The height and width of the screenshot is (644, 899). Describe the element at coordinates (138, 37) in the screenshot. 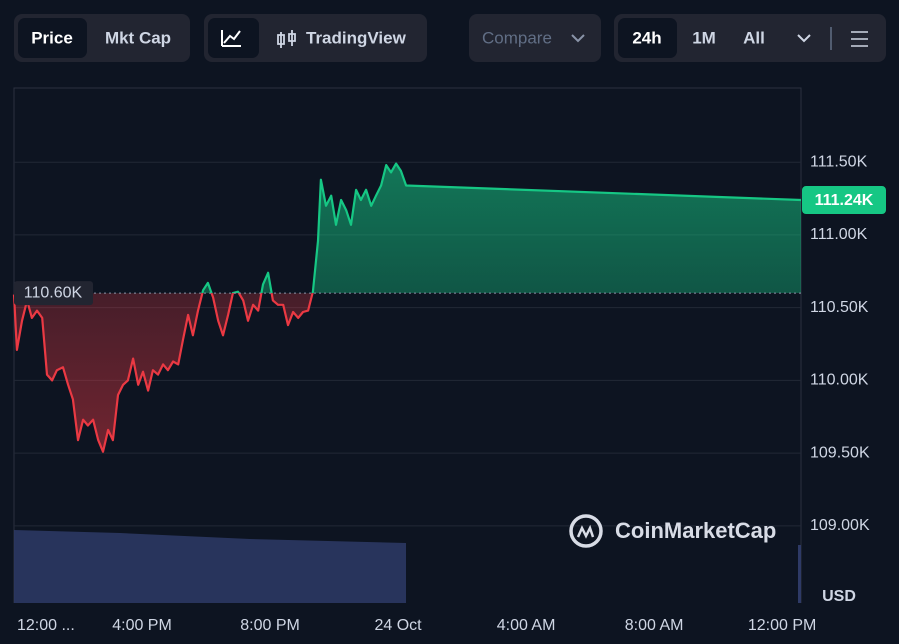

I see `tab-mkt-cap: Mkt Cap` at that location.